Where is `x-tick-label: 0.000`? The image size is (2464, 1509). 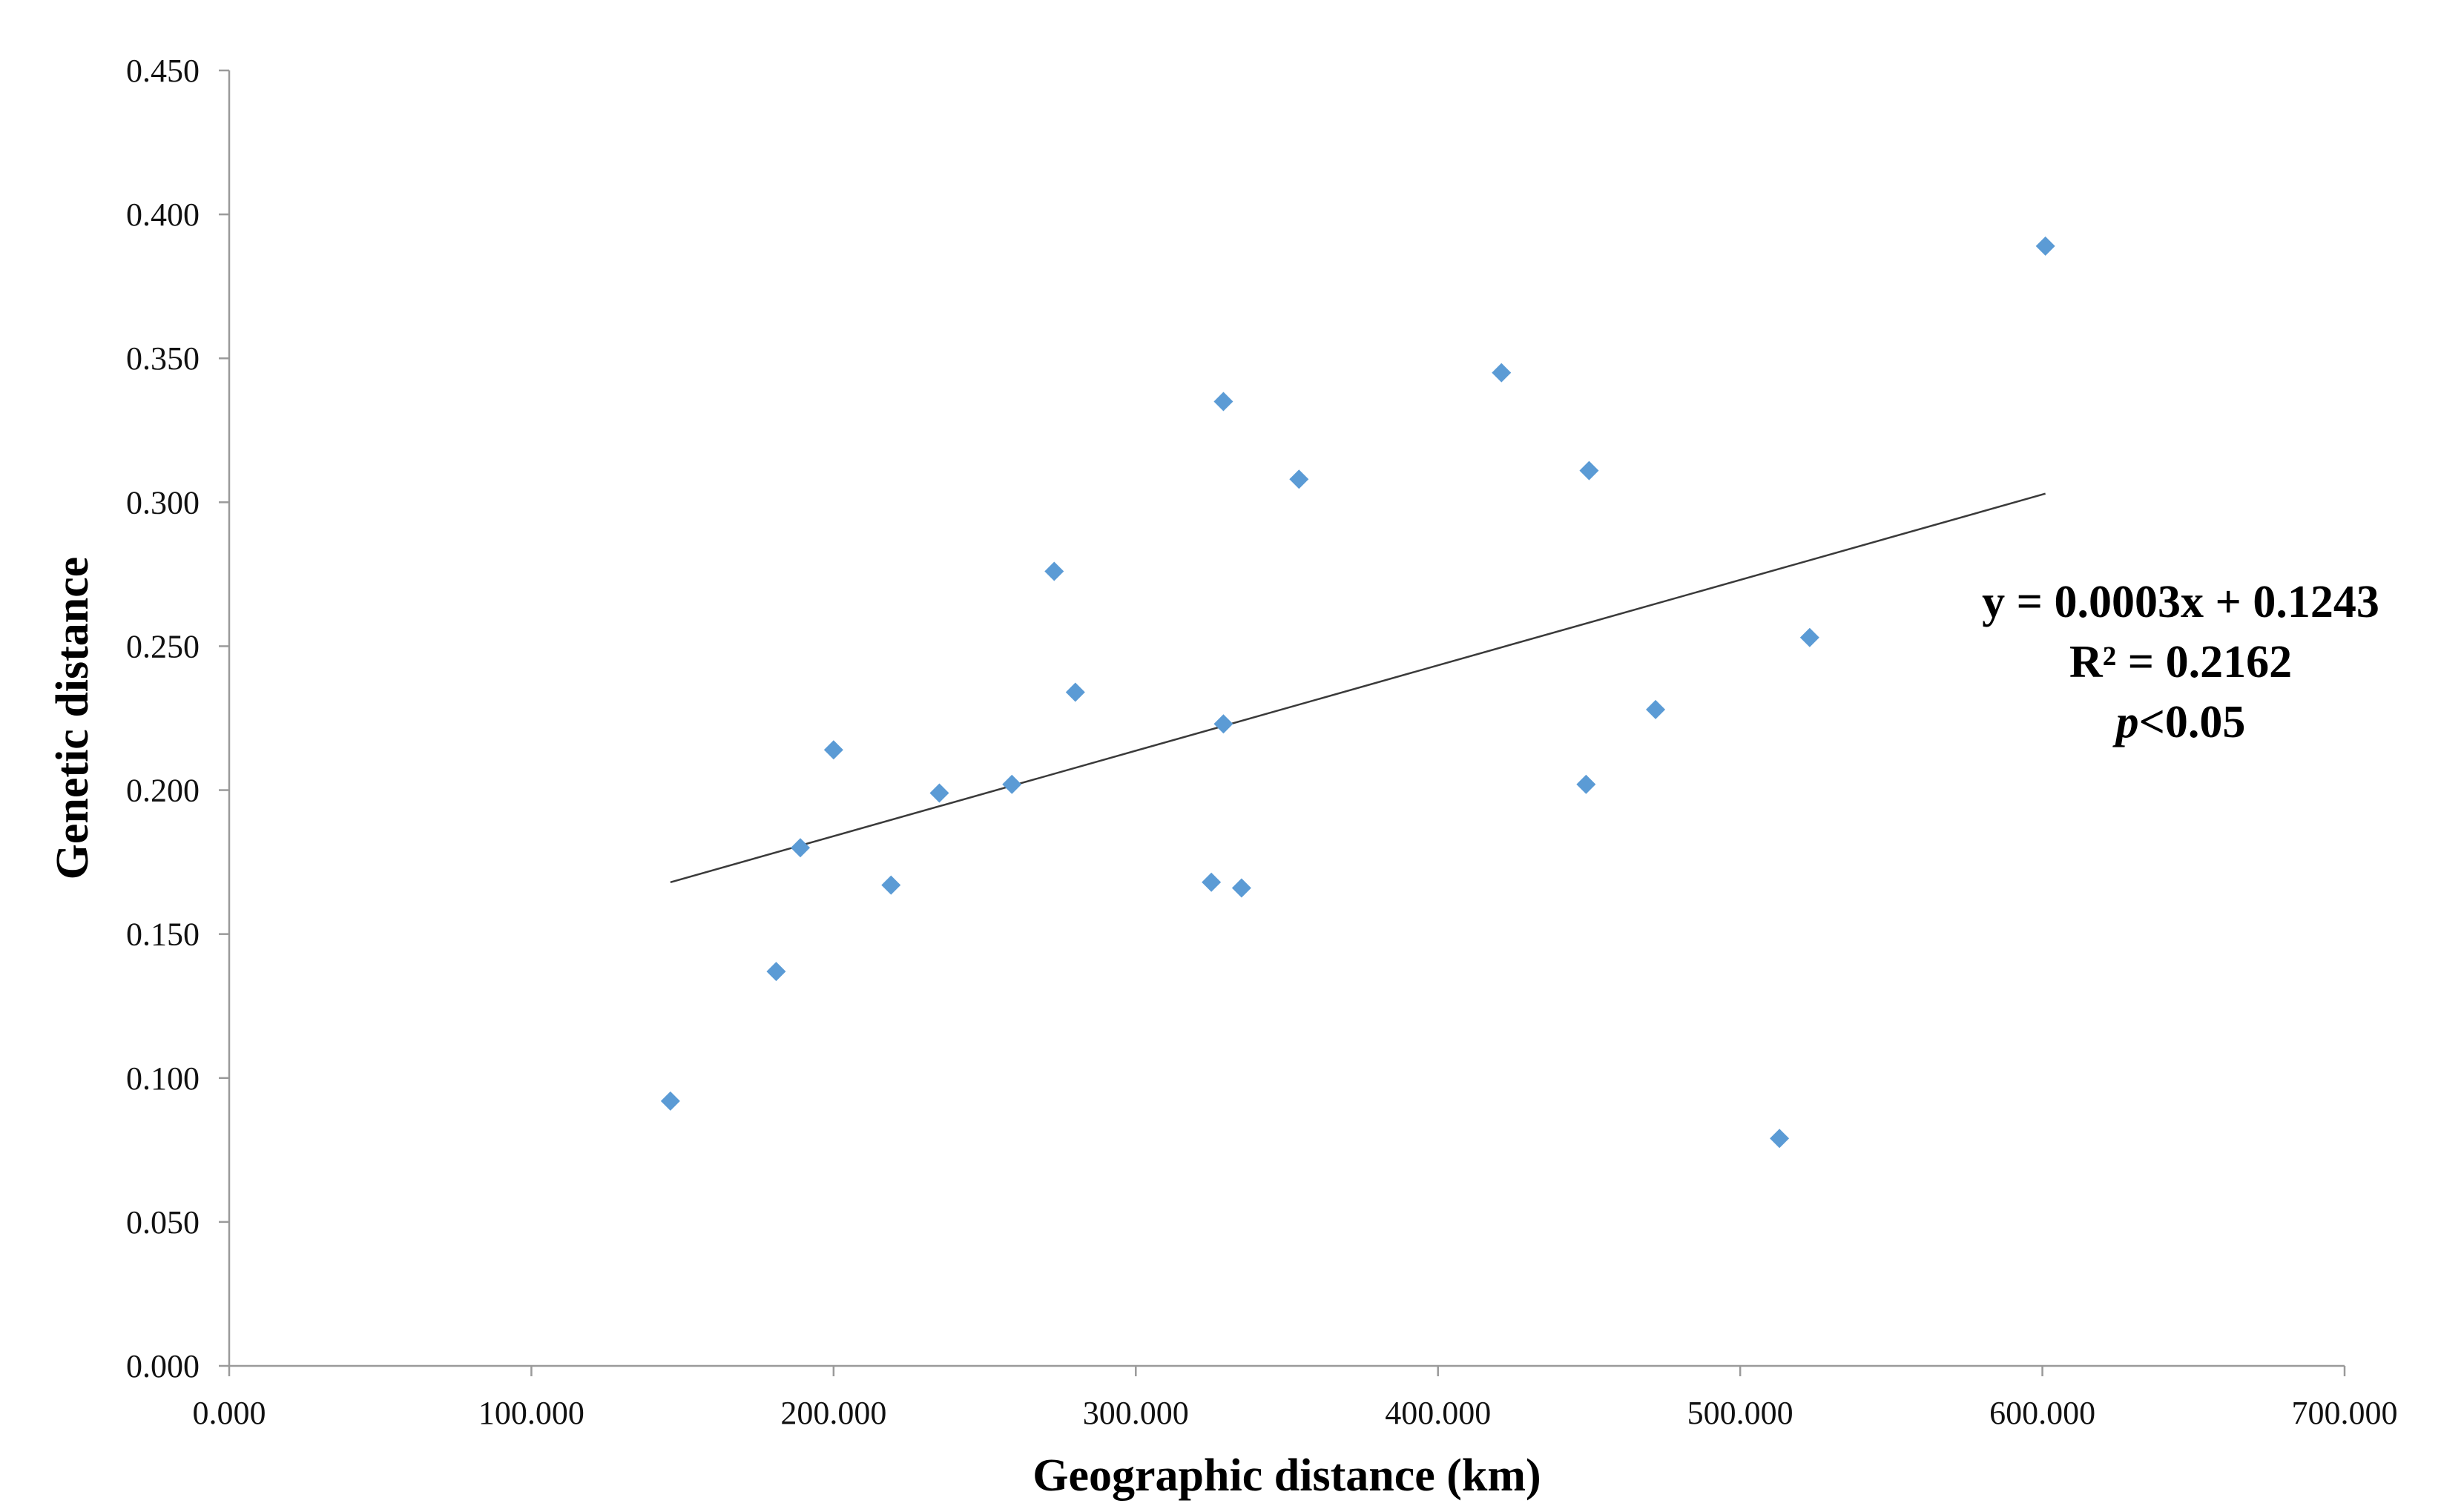
x-tick-label: 0.000 is located at coordinates (230, 1413).